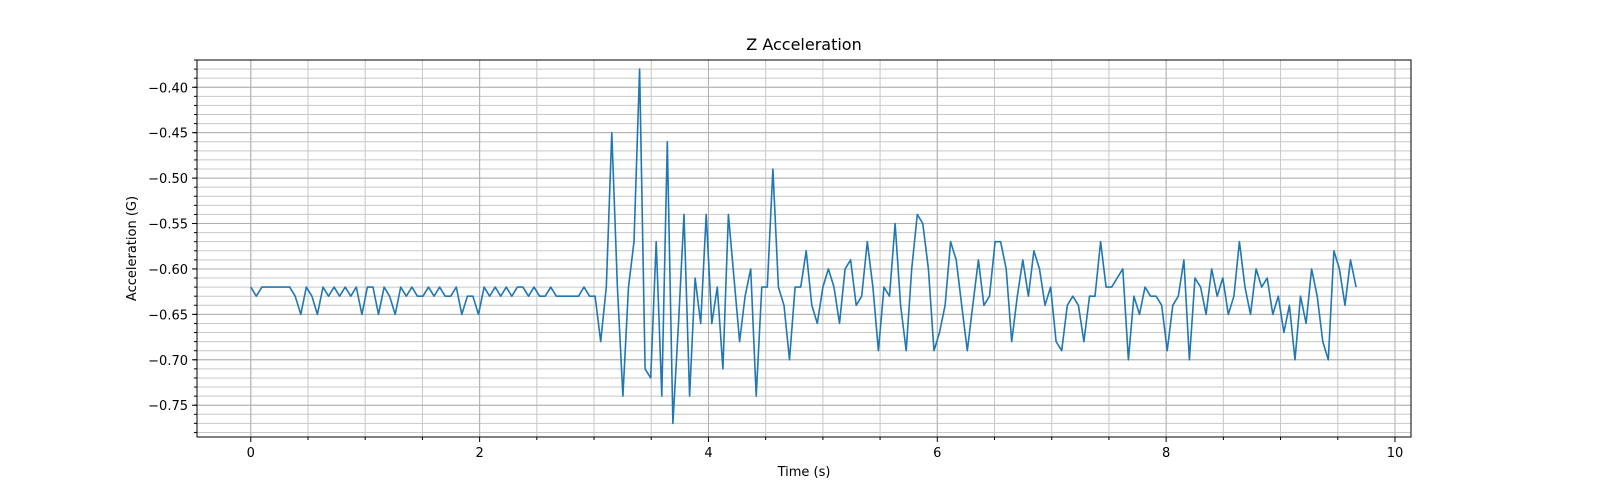 This screenshot has height=500, width=1600. Describe the element at coordinates (172, 246) in the screenshot. I see `y-axis-ticks: −0.75 −0.70 −0.65 −0.60 −0.55 −0.50 −0.45 −0.40` at that location.